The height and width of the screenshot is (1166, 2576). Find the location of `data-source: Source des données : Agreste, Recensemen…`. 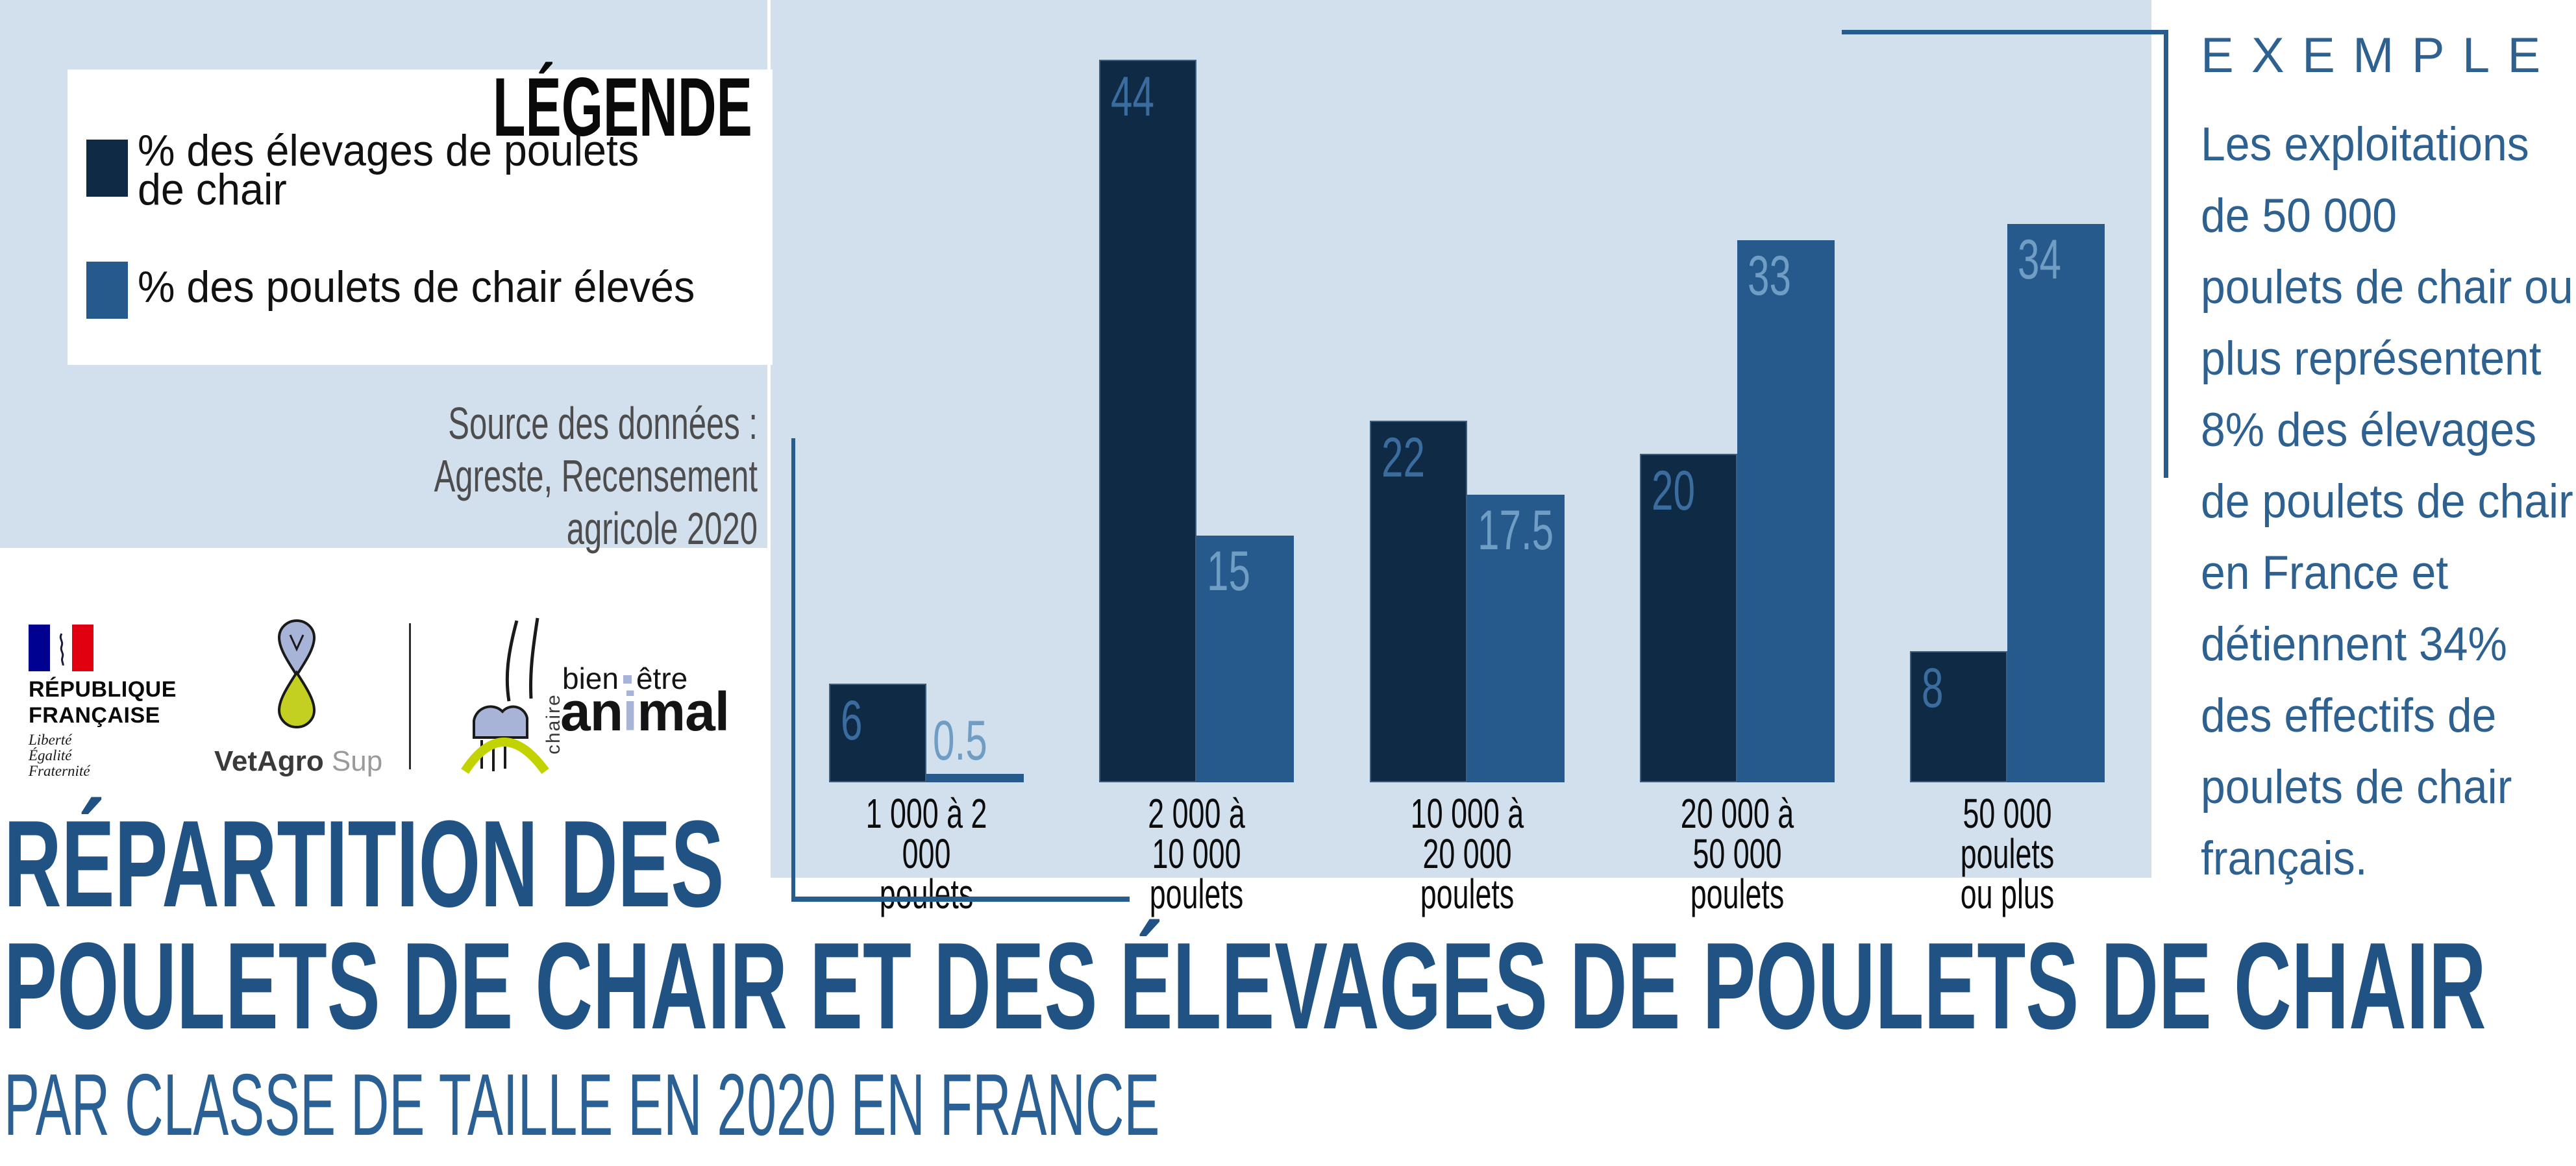

data-source: Source des données : Agreste, Recensemen… is located at coordinates (596, 476).